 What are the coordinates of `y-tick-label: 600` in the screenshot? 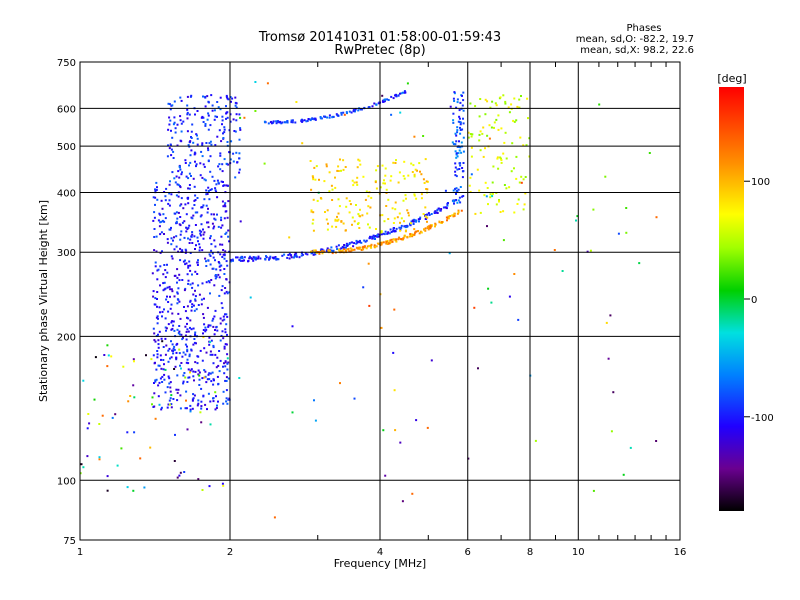 It's located at (66, 109).